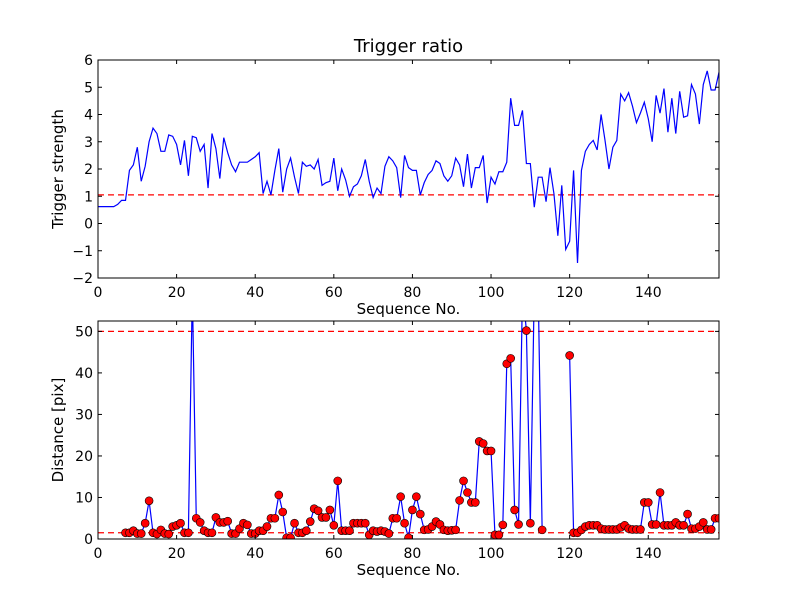  Describe the element at coordinates (84, 374) in the screenshot. I see `y-tick-label: 40` at that location.